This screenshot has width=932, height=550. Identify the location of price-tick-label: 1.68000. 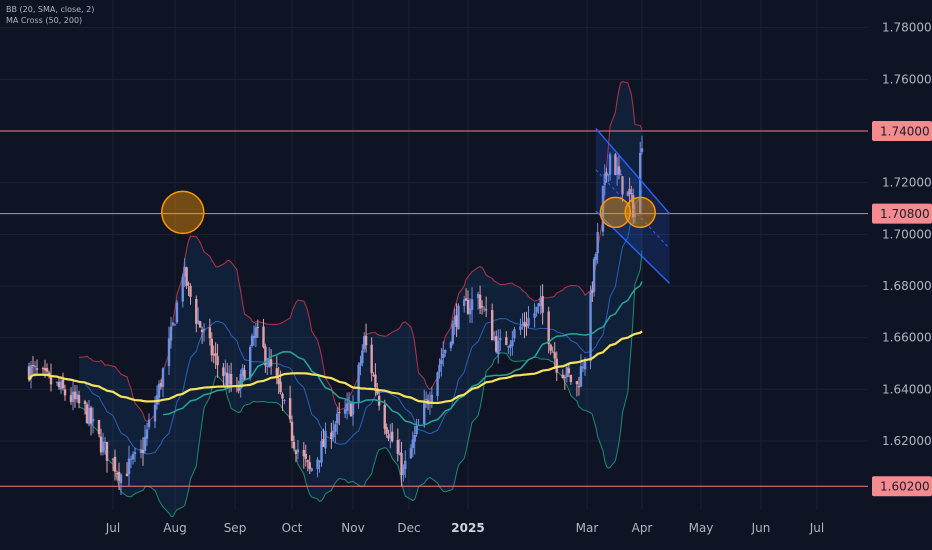
(907, 286).